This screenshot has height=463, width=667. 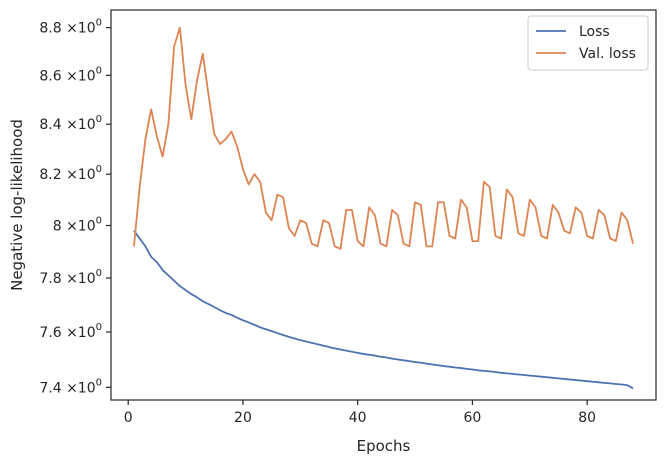 I want to click on y-tick-label: 7.8 ×100, so click(x=70, y=277).